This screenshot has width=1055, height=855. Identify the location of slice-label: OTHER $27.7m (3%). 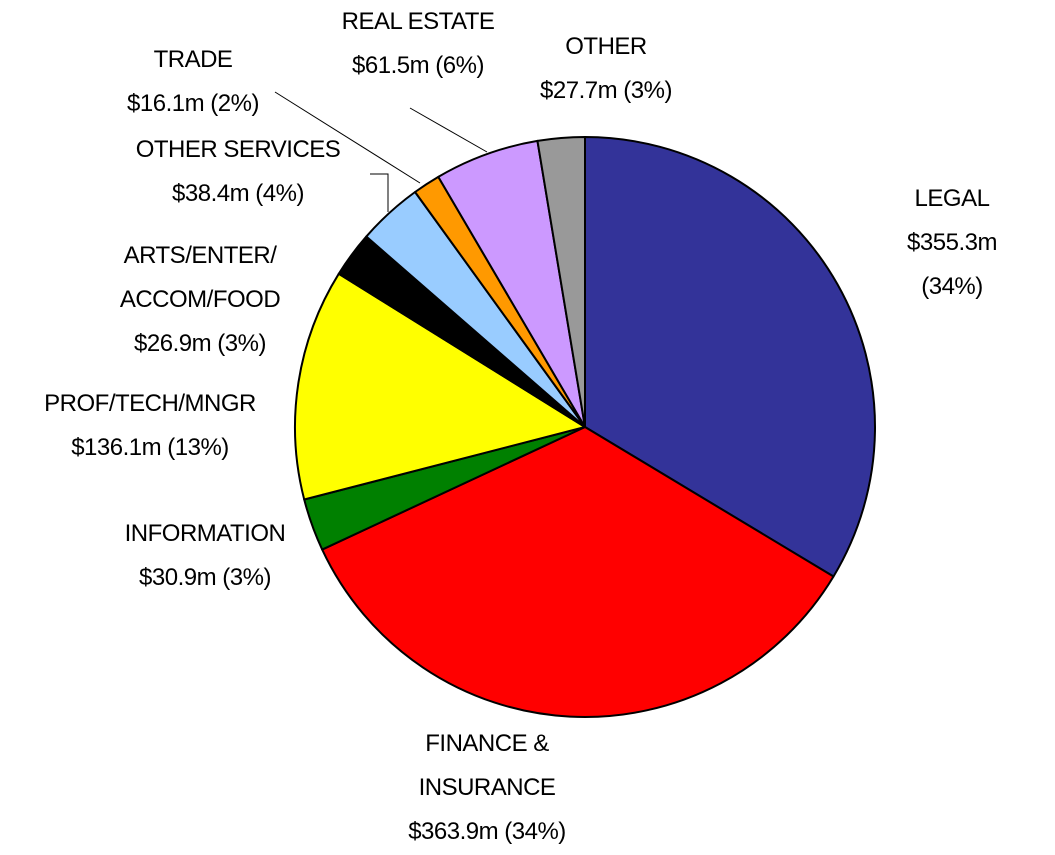
(606, 69).